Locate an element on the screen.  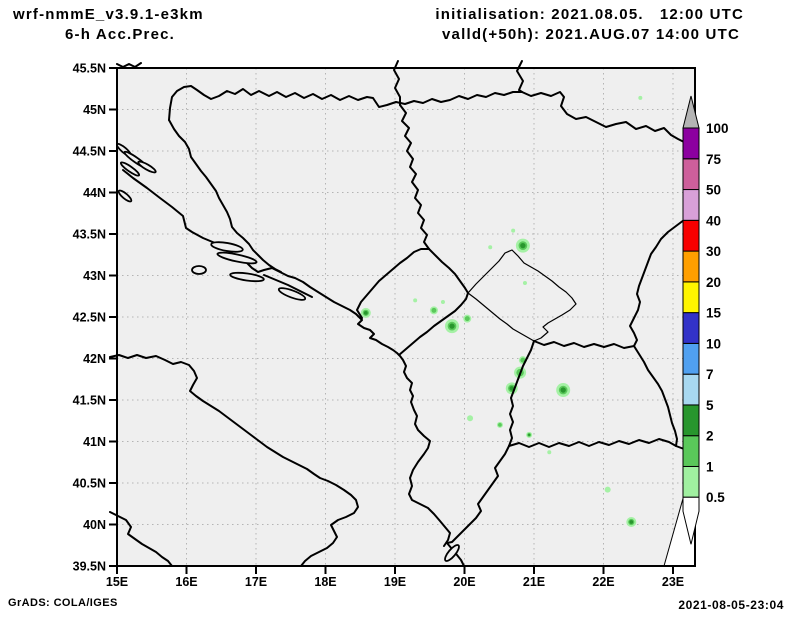
lat-tick-label: 44.5N is located at coordinates (89, 152).